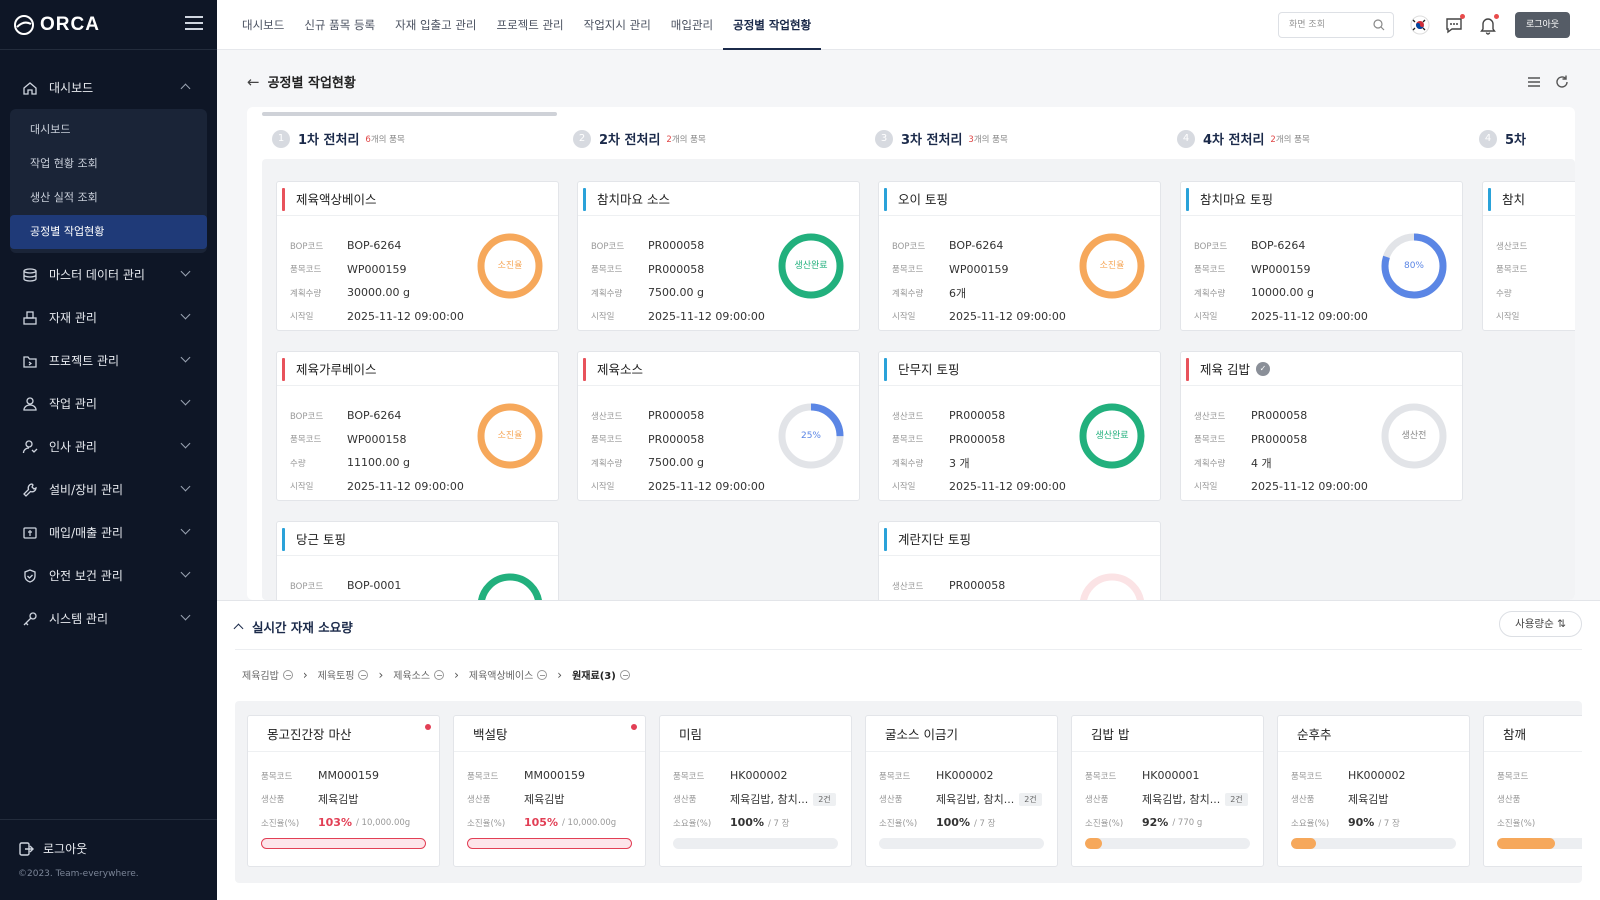 This screenshot has width=1600, height=900. What do you see at coordinates (692, 24) in the screenshot?
I see `nav-item: 매입관리` at bounding box center [692, 24].